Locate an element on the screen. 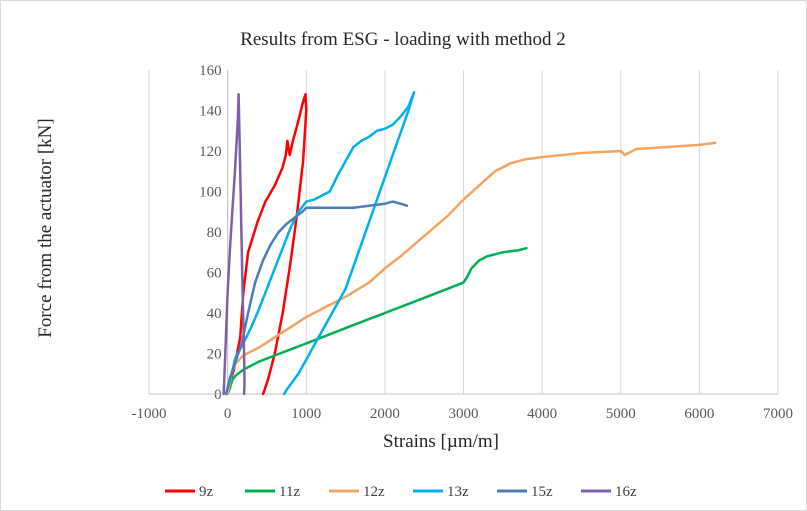  y-tick-label: 60 is located at coordinates (214, 274).